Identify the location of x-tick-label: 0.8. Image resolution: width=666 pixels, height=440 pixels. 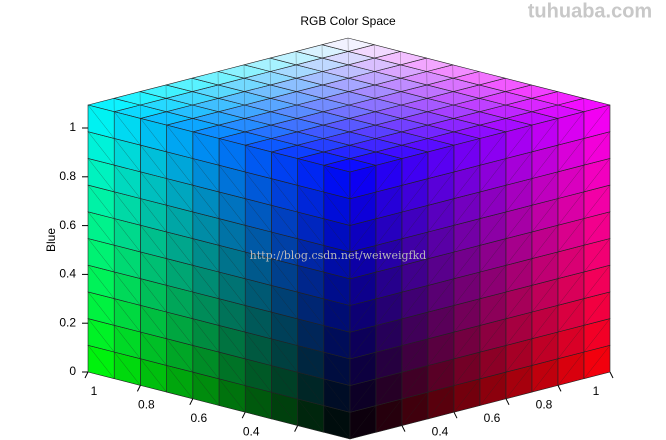
(544, 405).